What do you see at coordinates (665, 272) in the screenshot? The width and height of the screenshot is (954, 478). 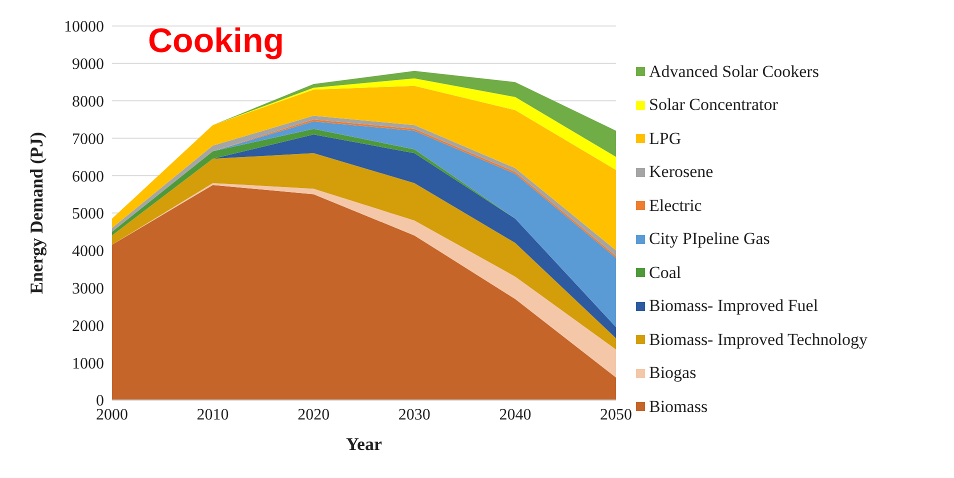 I see `legend-label: Coal` at bounding box center [665, 272].